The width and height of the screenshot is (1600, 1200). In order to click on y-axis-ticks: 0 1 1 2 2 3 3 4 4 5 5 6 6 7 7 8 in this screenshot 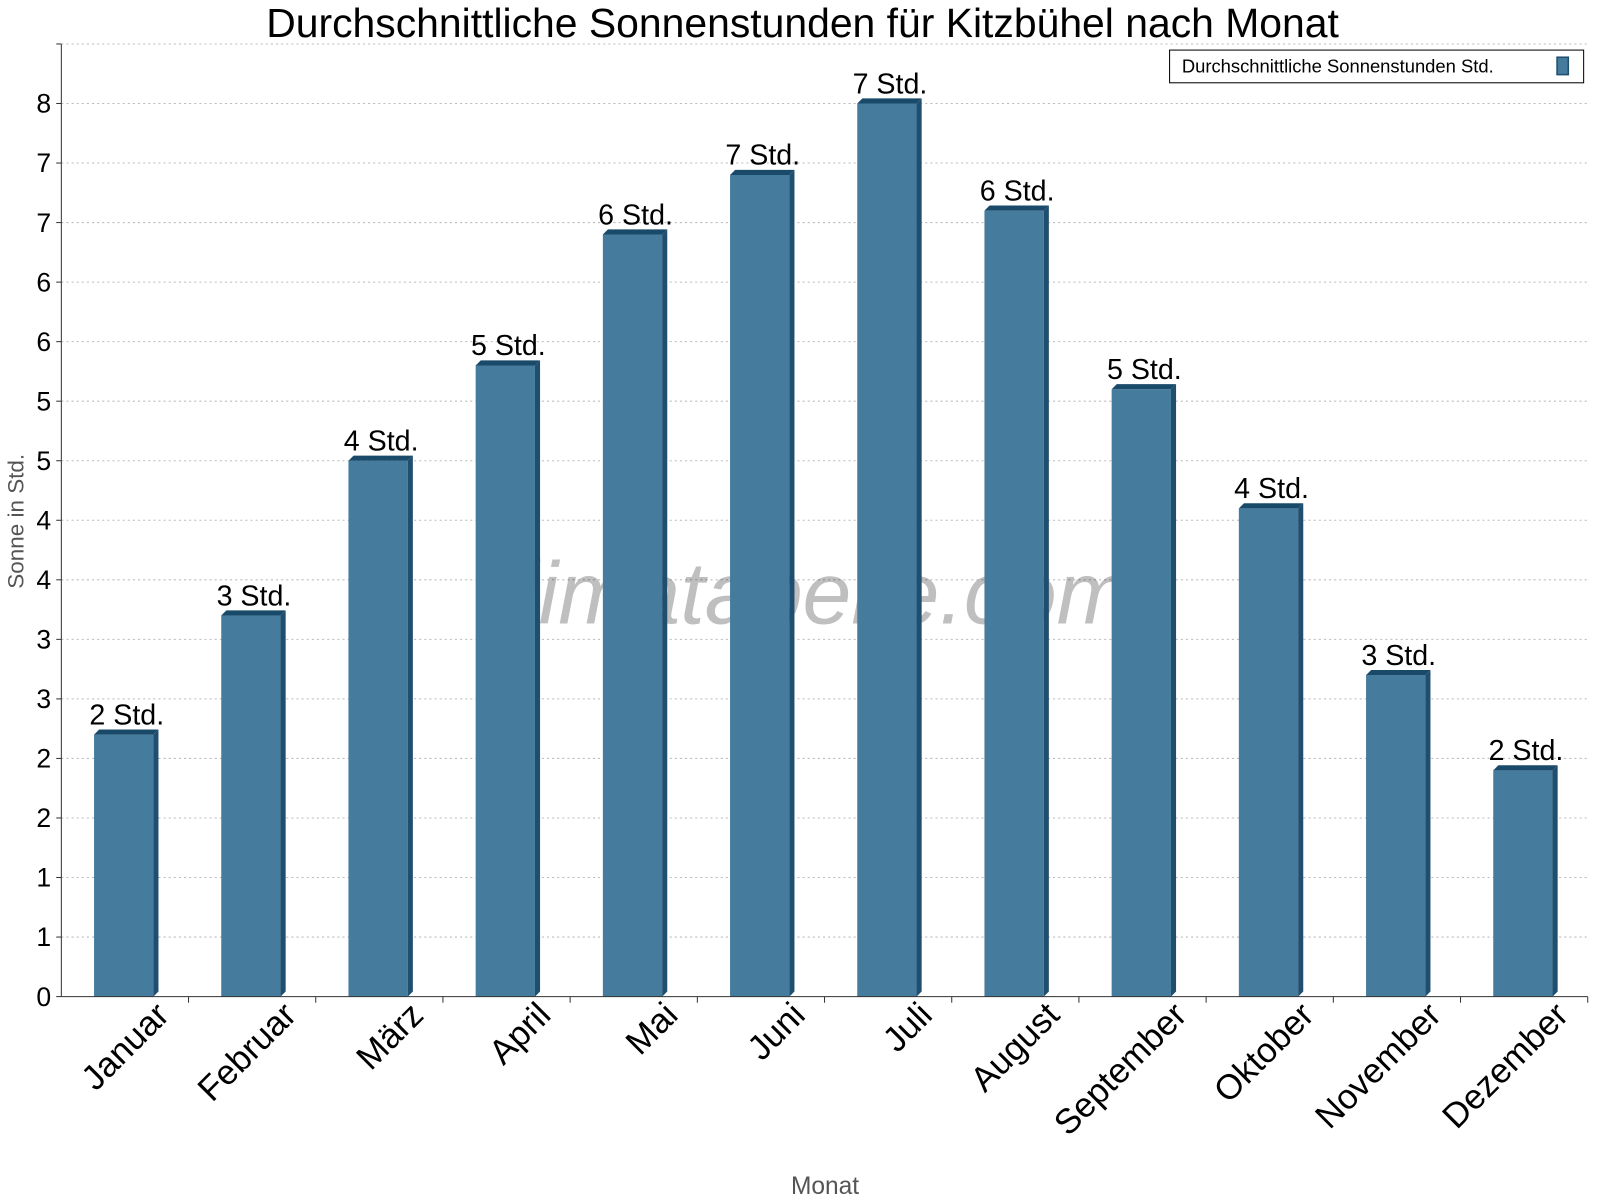, I will do `click(49, 527)`.